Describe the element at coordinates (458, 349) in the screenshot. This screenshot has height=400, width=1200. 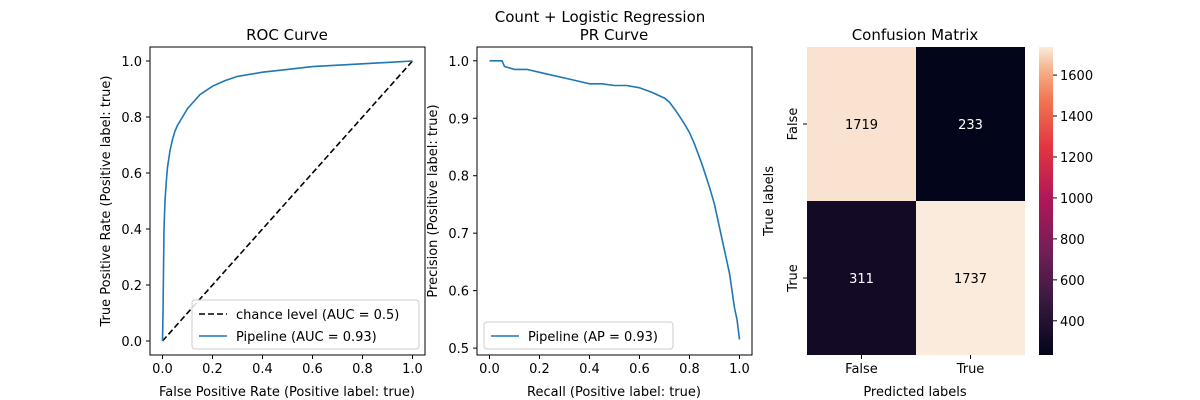
I see `pr-ytick-label: 0.5` at that location.